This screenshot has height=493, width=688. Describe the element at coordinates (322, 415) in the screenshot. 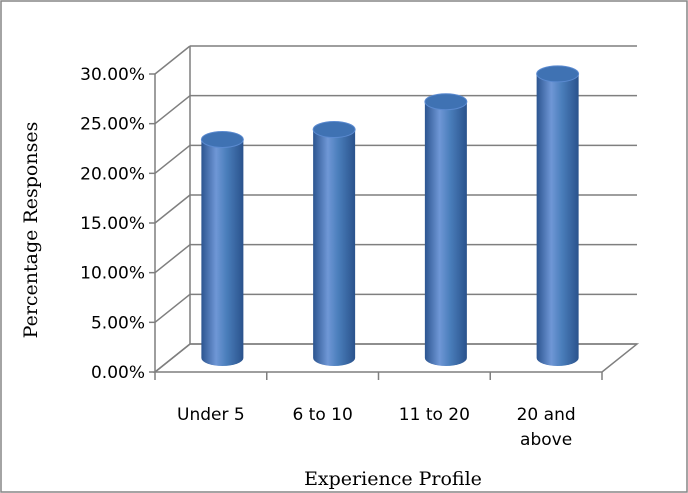

I see `x-category-label: 6 to 10` at that location.